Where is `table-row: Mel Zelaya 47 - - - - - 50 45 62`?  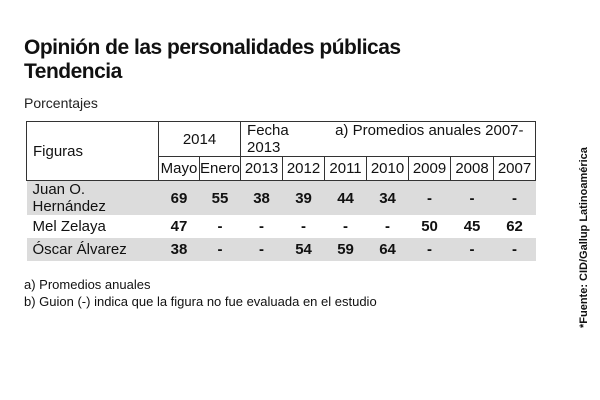 table-row: Mel Zelaya 47 - - - - - 50 45 62 is located at coordinates (281, 226).